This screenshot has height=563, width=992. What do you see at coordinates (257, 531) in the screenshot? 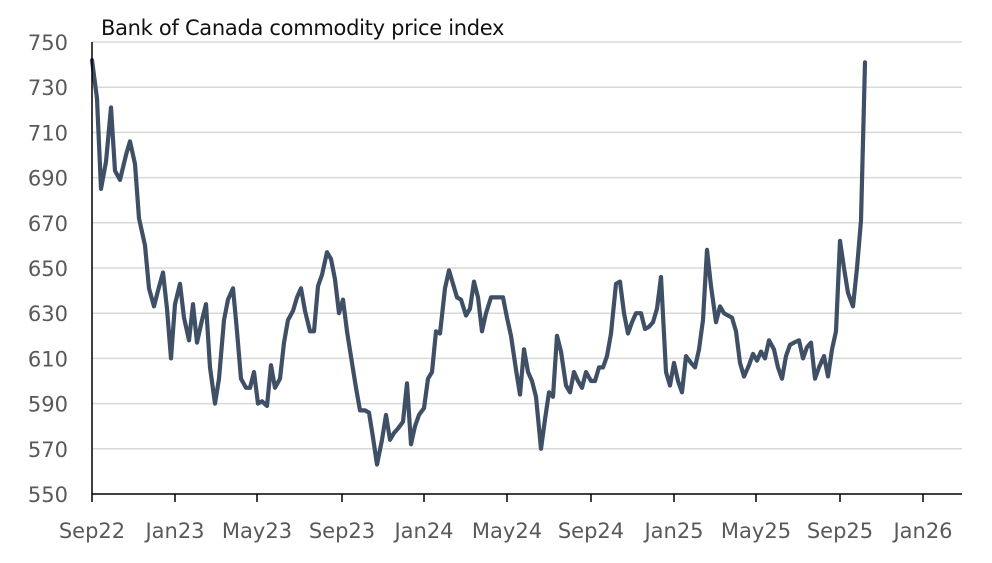
I see `x-tick-label: May23` at bounding box center [257, 531].